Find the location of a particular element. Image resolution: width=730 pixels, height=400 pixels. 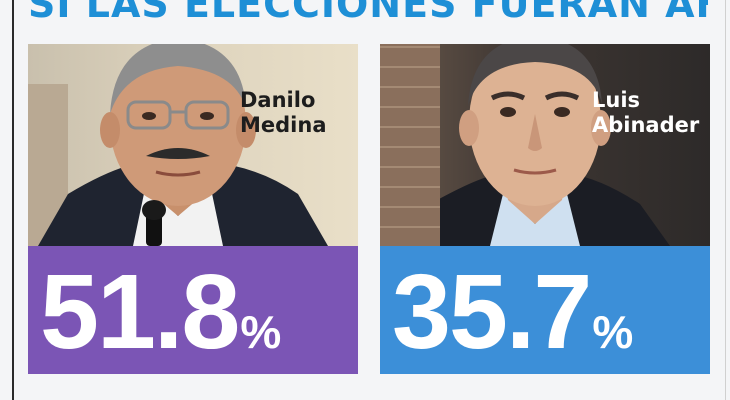

candidate-name: Danilo Medina is located at coordinates (283, 113).